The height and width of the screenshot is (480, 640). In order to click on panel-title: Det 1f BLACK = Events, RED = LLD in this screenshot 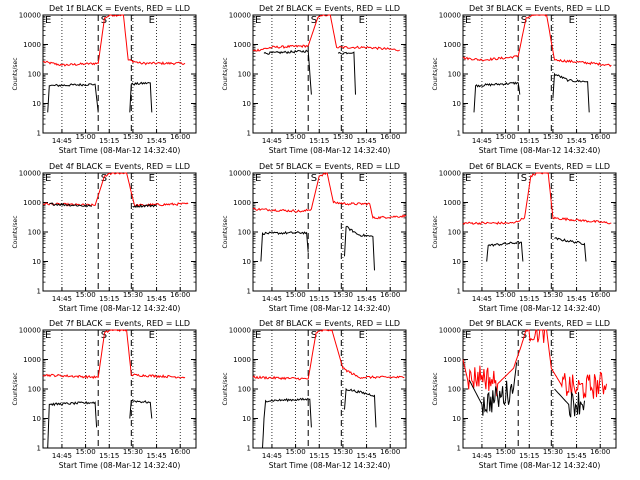, I will do `click(119, 8)`.